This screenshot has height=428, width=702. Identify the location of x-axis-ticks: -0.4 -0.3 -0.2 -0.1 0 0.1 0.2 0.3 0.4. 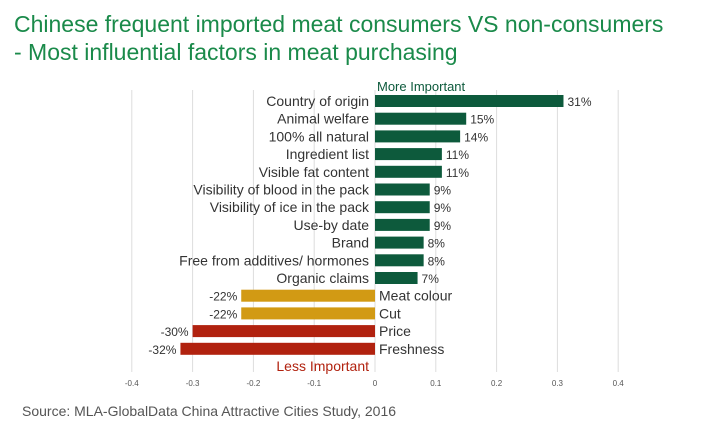
(374, 383).